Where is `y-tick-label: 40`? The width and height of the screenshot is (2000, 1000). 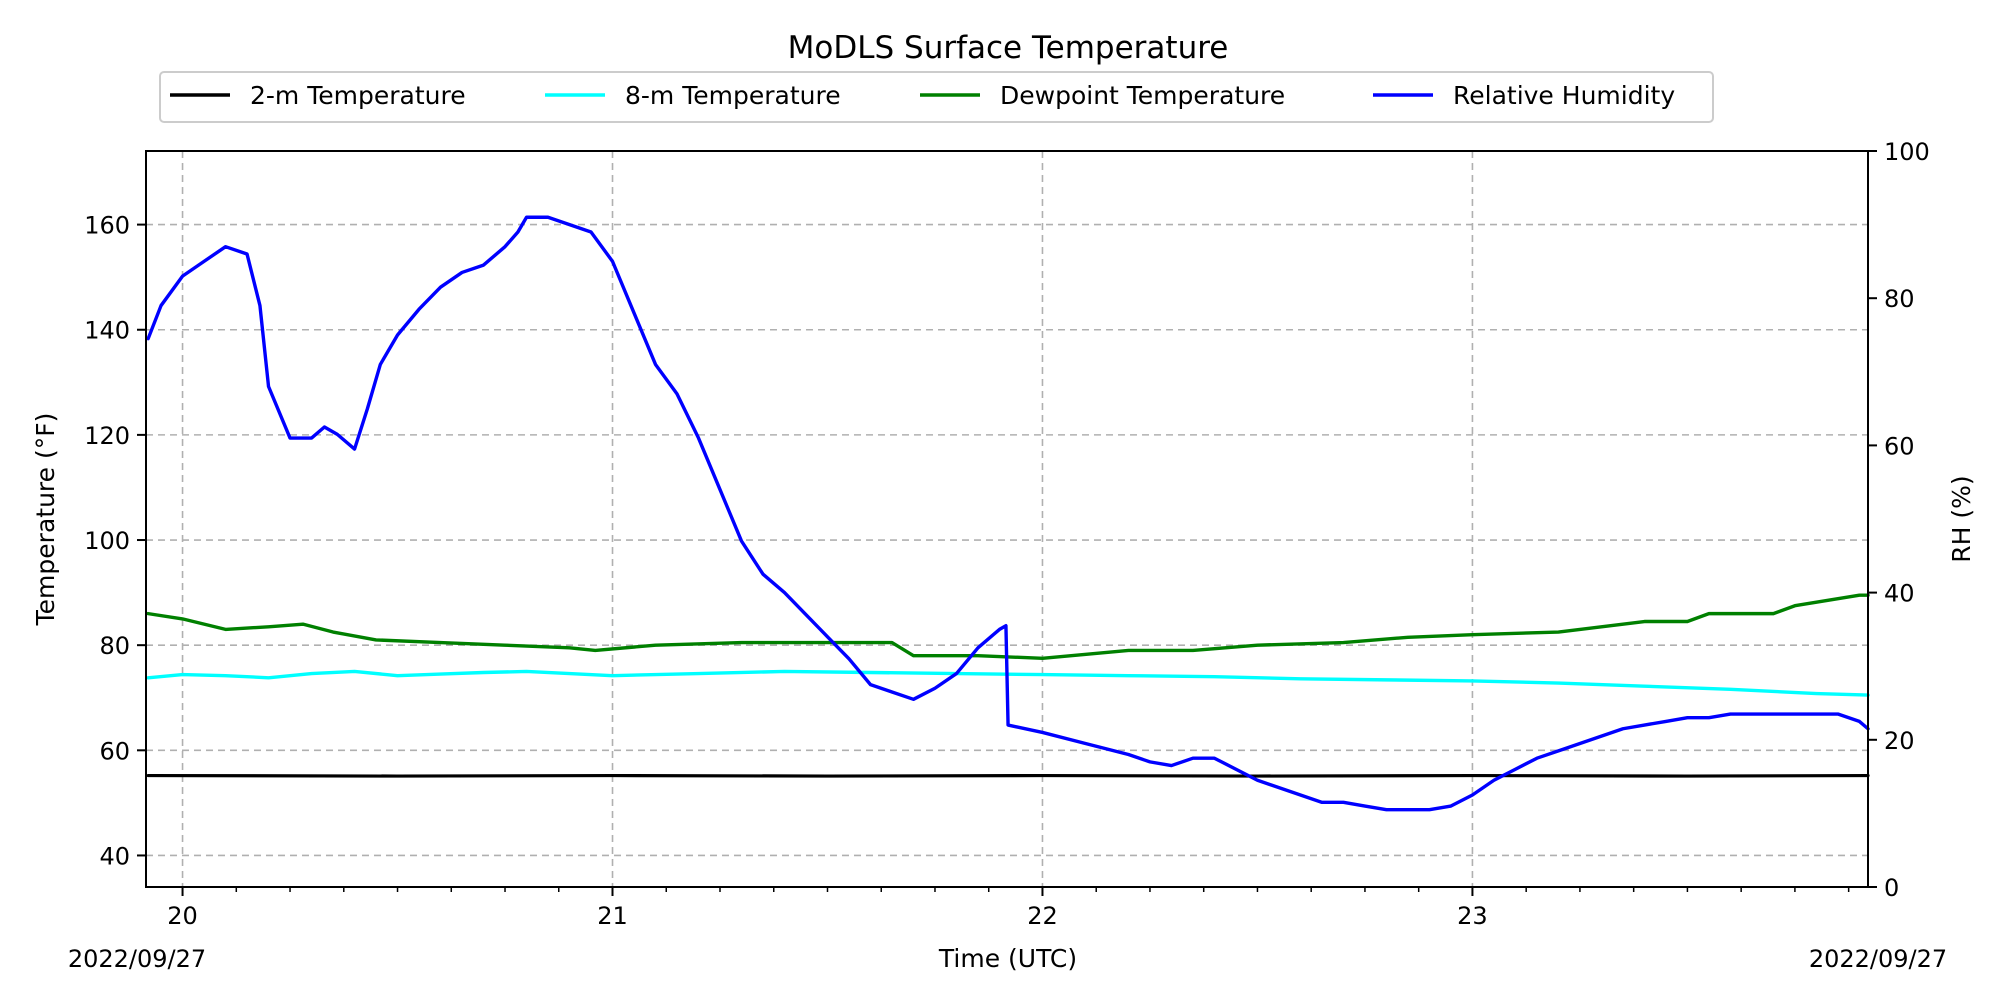 y-tick-label: 40 is located at coordinates (114, 856).